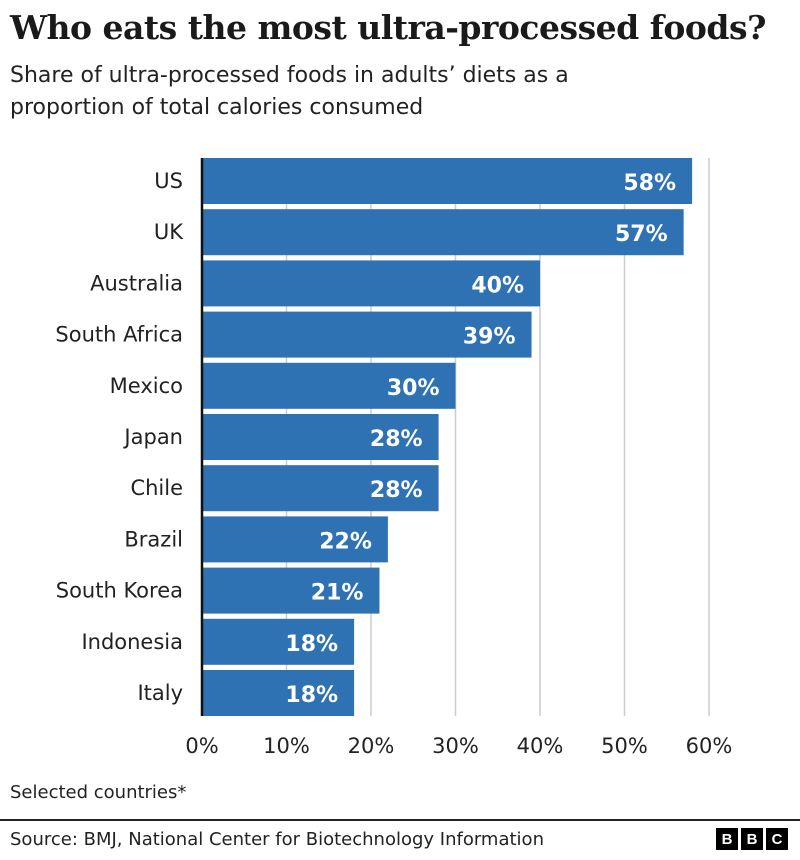 The height and width of the screenshot is (860, 800). I want to click on category-label: Italy, so click(160, 693).